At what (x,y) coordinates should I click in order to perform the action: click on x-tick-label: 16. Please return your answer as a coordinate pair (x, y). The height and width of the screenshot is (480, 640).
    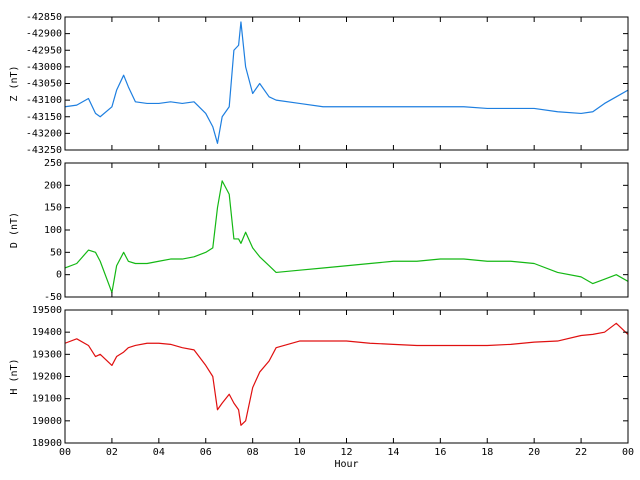
    Looking at the image, I should click on (440, 452).